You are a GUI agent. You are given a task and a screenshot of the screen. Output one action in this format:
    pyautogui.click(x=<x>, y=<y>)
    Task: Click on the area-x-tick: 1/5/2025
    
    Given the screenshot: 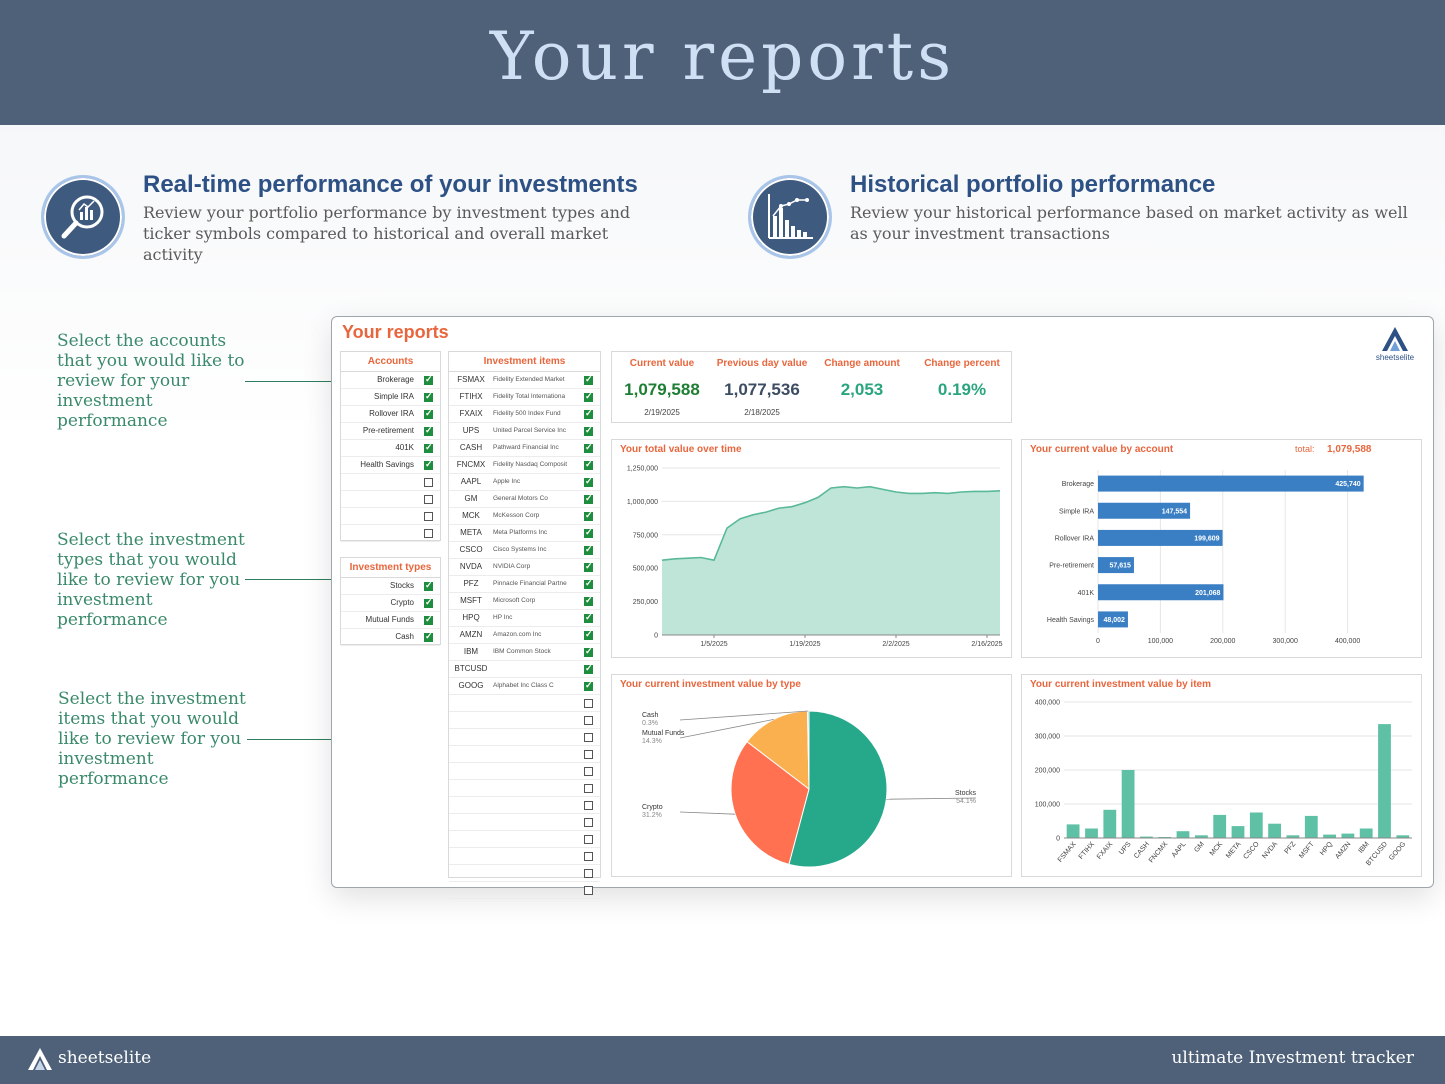 What is the action you would take?
    pyautogui.click(x=713, y=644)
    